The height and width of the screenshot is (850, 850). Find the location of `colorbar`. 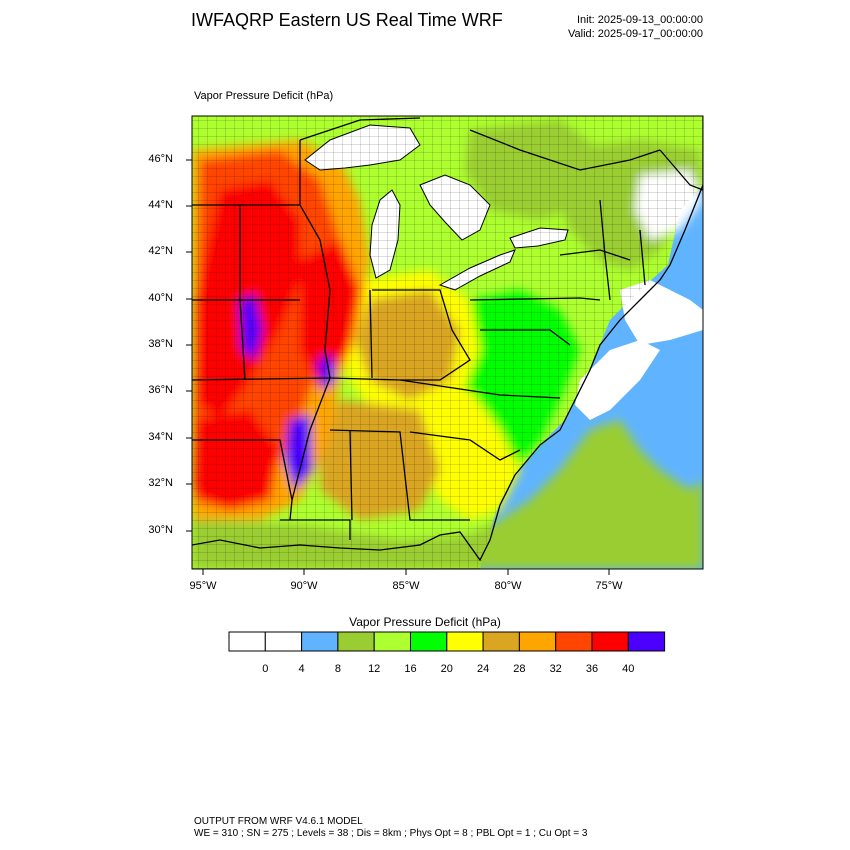

colorbar is located at coordinates (447, 641).